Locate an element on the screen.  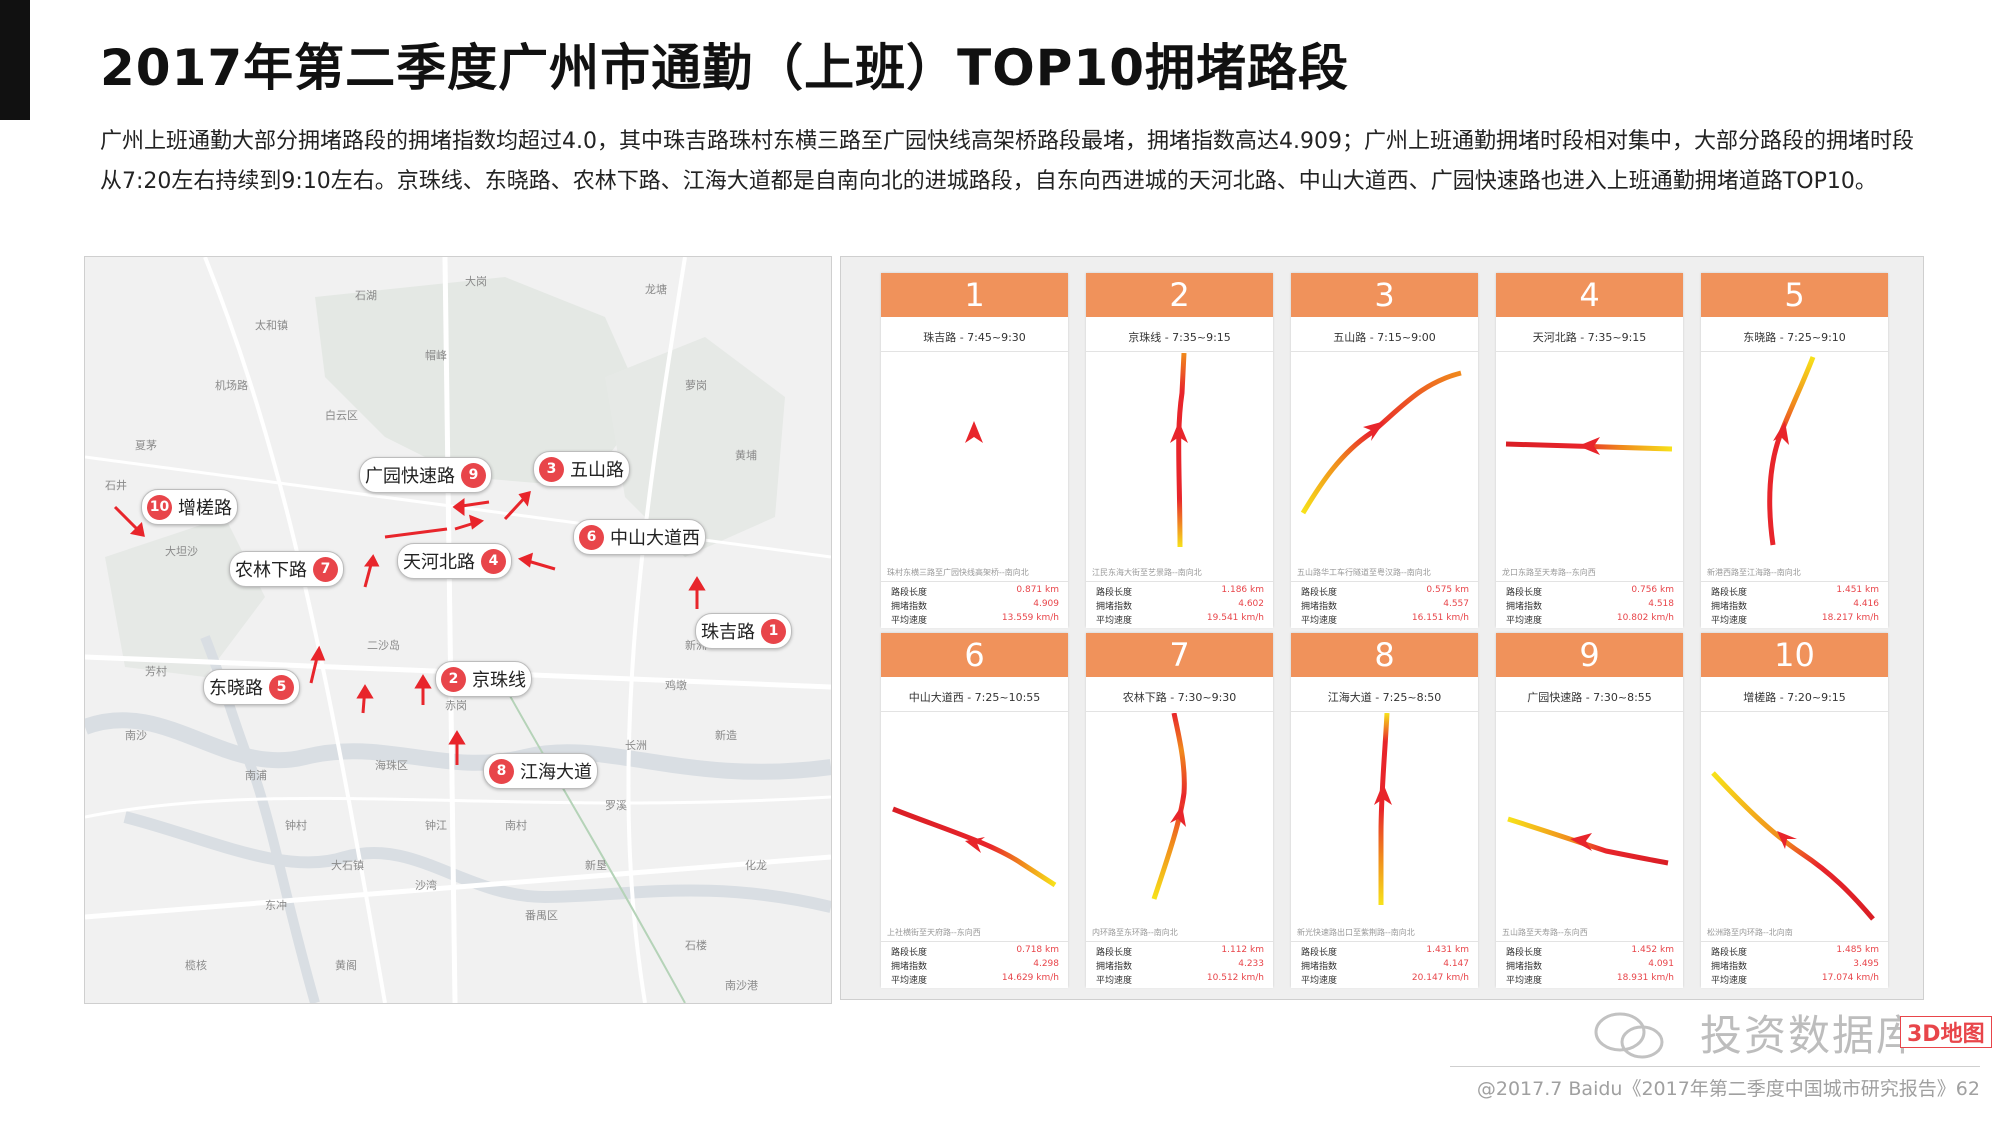
marker-label: 天河北路 is located at coordinates (439, 562).